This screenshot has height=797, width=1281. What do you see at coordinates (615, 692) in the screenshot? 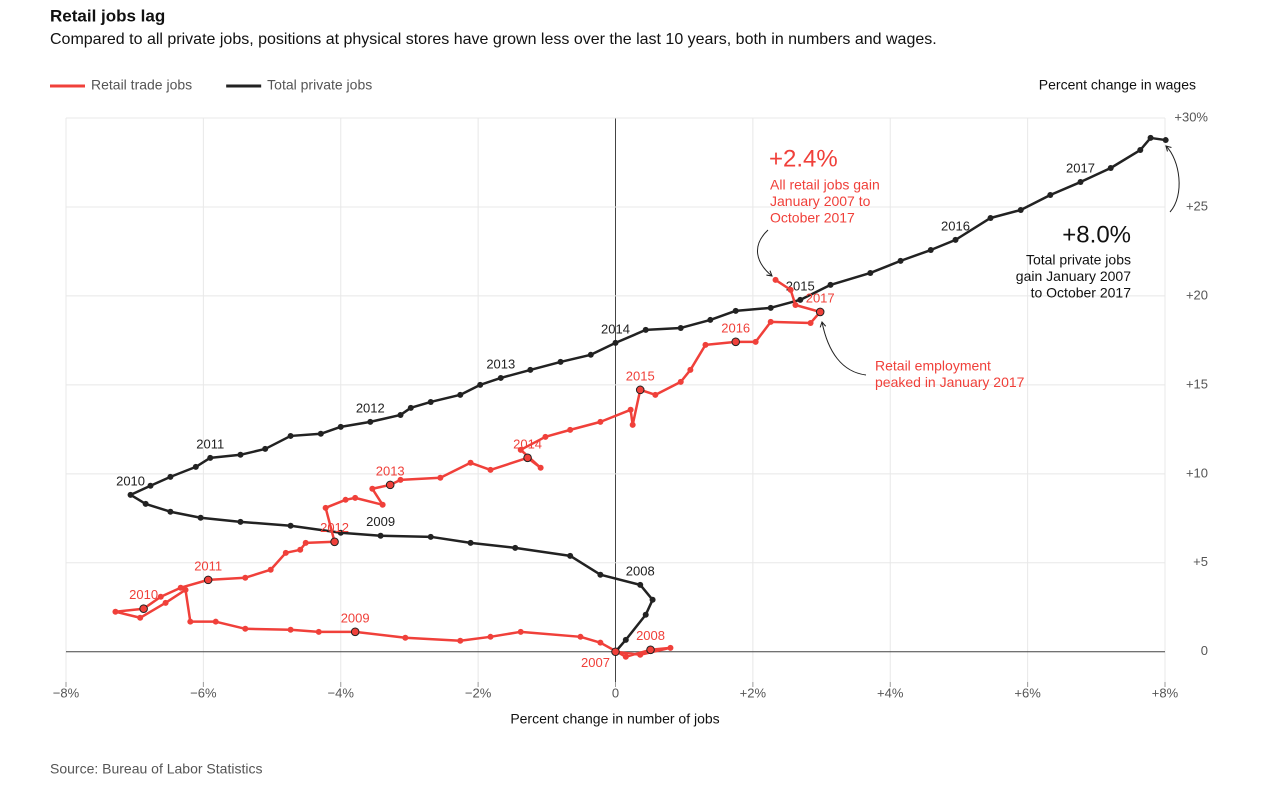
I see `x-tick-label: 0` at bounding box center [615, 692].